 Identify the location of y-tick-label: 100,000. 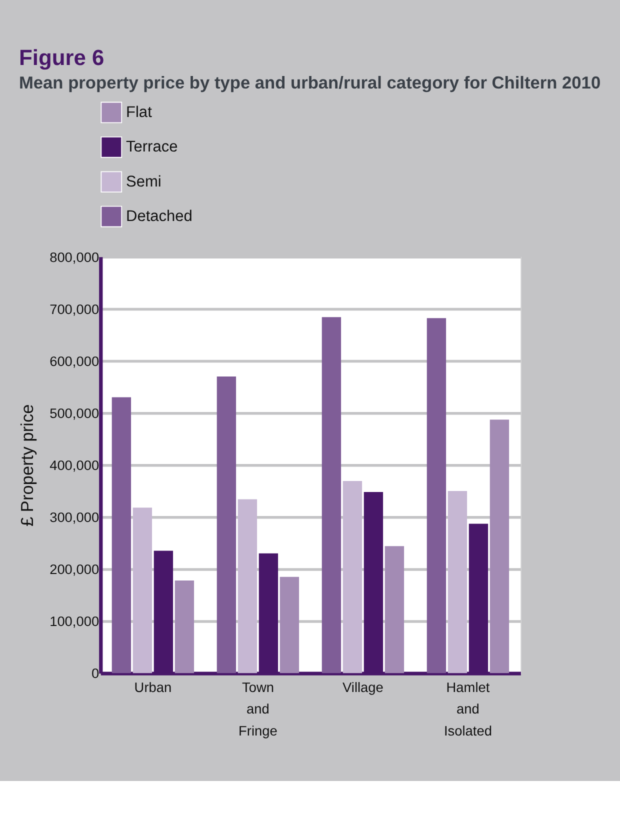
(75, 622).